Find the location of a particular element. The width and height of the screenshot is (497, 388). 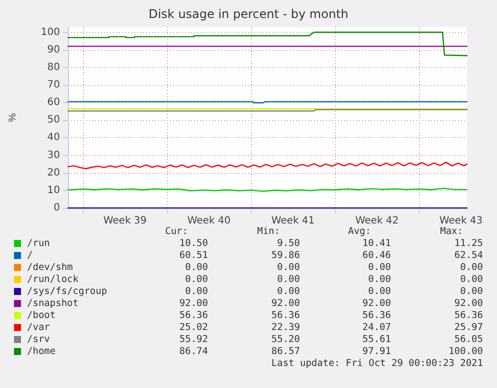

legend-label: /boot is located at coordinates (41, 316).